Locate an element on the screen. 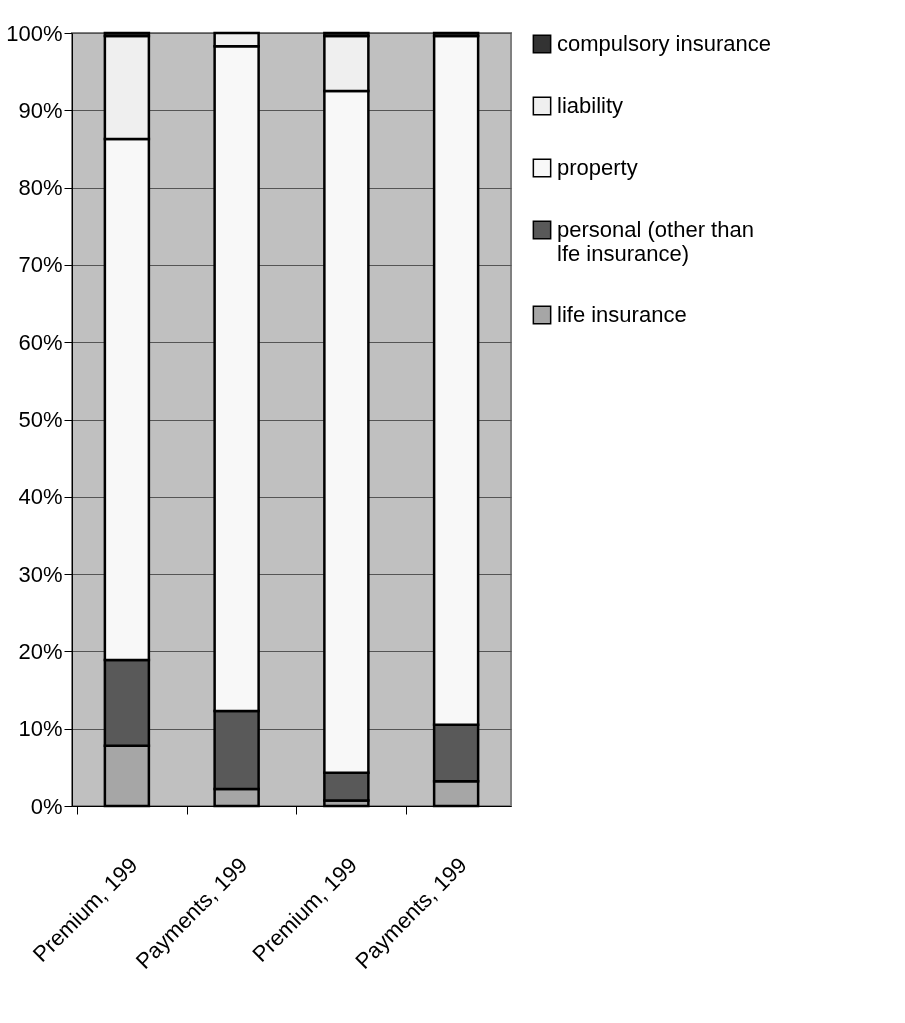  legend-label: personal (other than lfe insurance) is located at coordinates (655, 241).